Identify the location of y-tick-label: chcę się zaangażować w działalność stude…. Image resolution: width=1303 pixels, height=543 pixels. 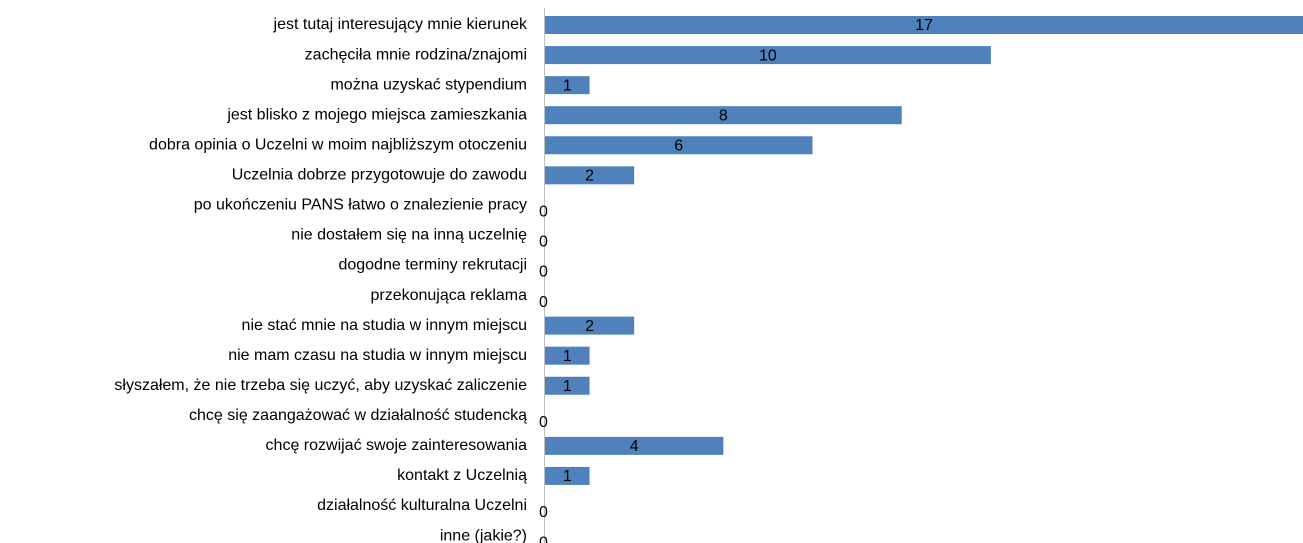
(358, 415).